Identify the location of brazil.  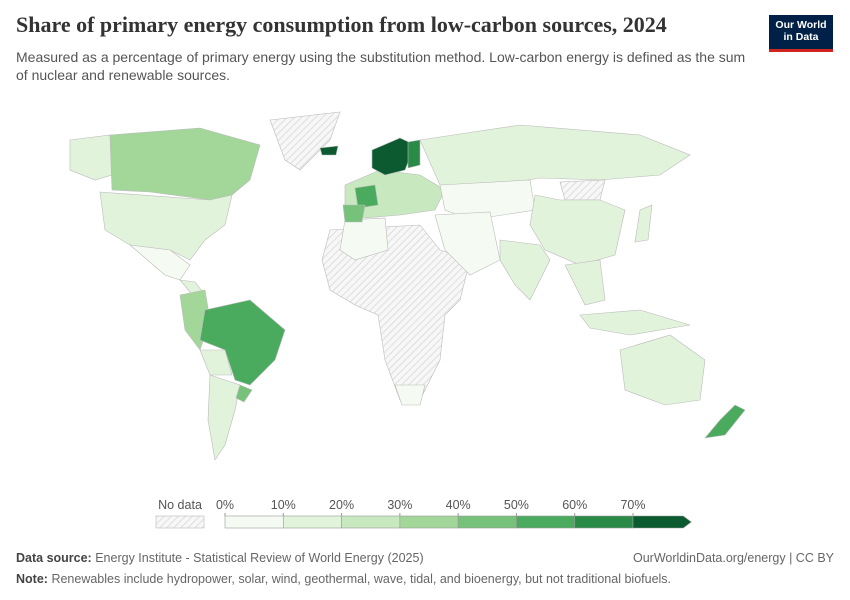
(242, 342).